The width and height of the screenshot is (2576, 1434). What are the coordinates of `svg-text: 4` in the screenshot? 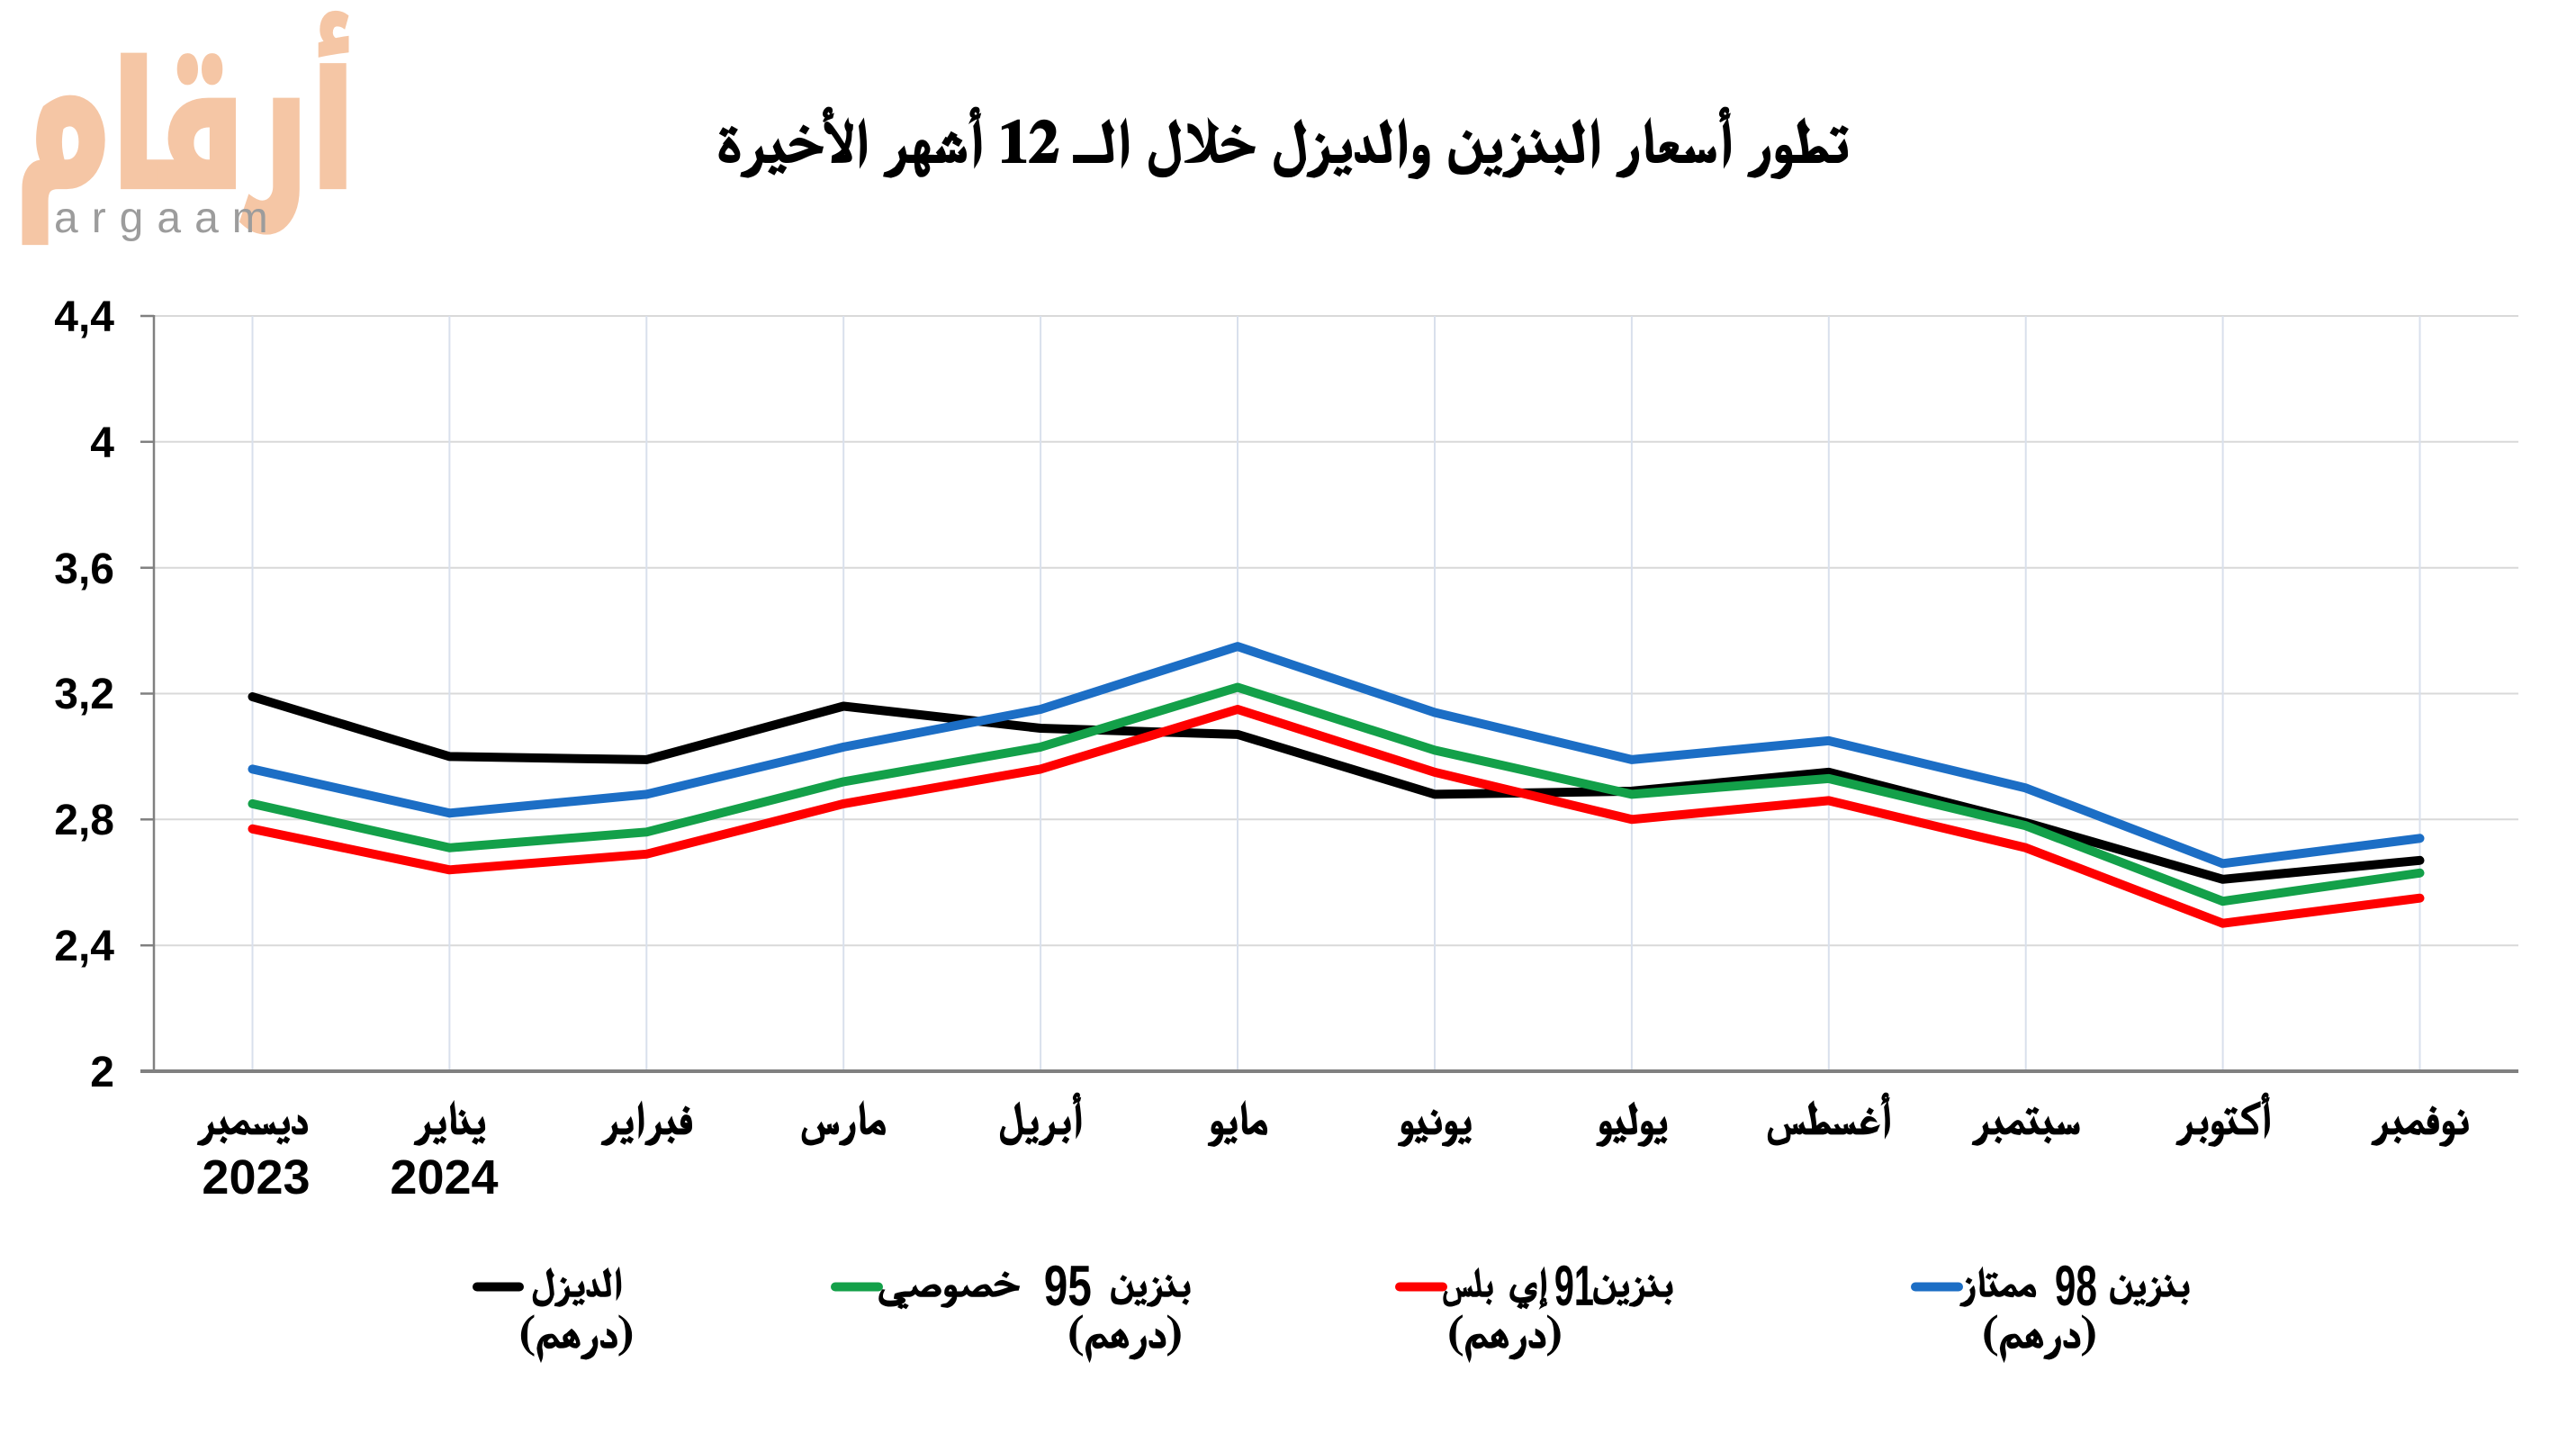 It's located at (102, 443).